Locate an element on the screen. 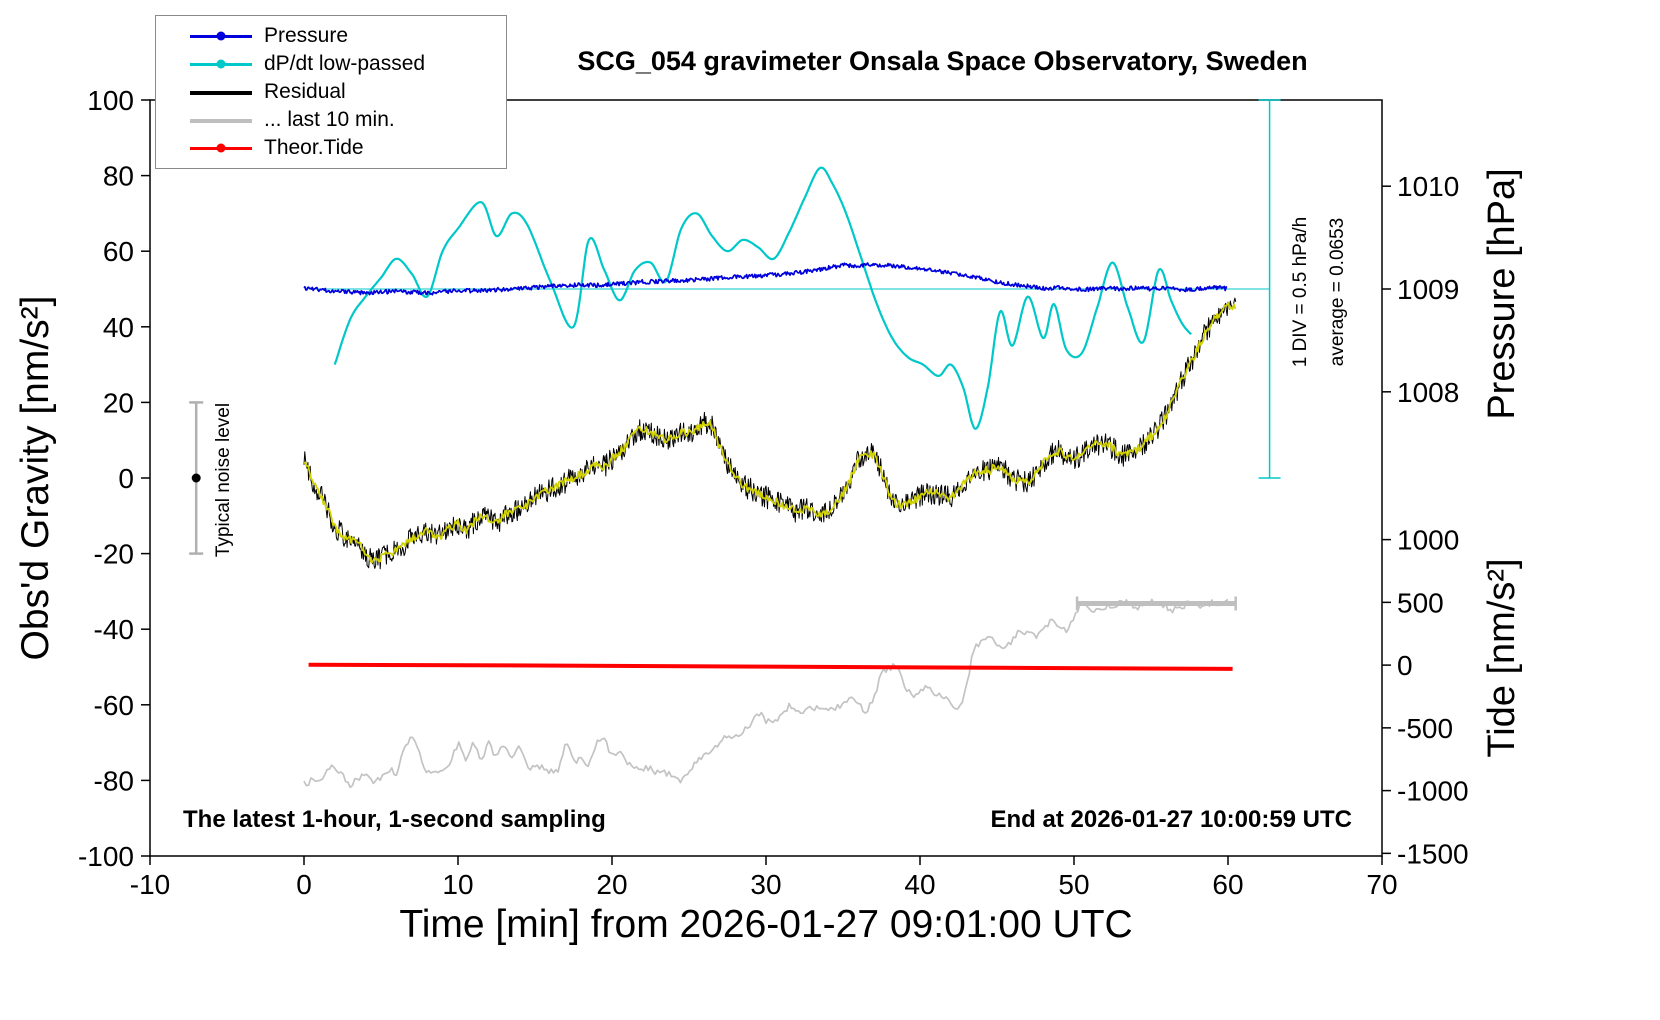 The height and width of the screenshot is (1020, 1660). svg-text: 70 is located at coordinates (1381, 884).